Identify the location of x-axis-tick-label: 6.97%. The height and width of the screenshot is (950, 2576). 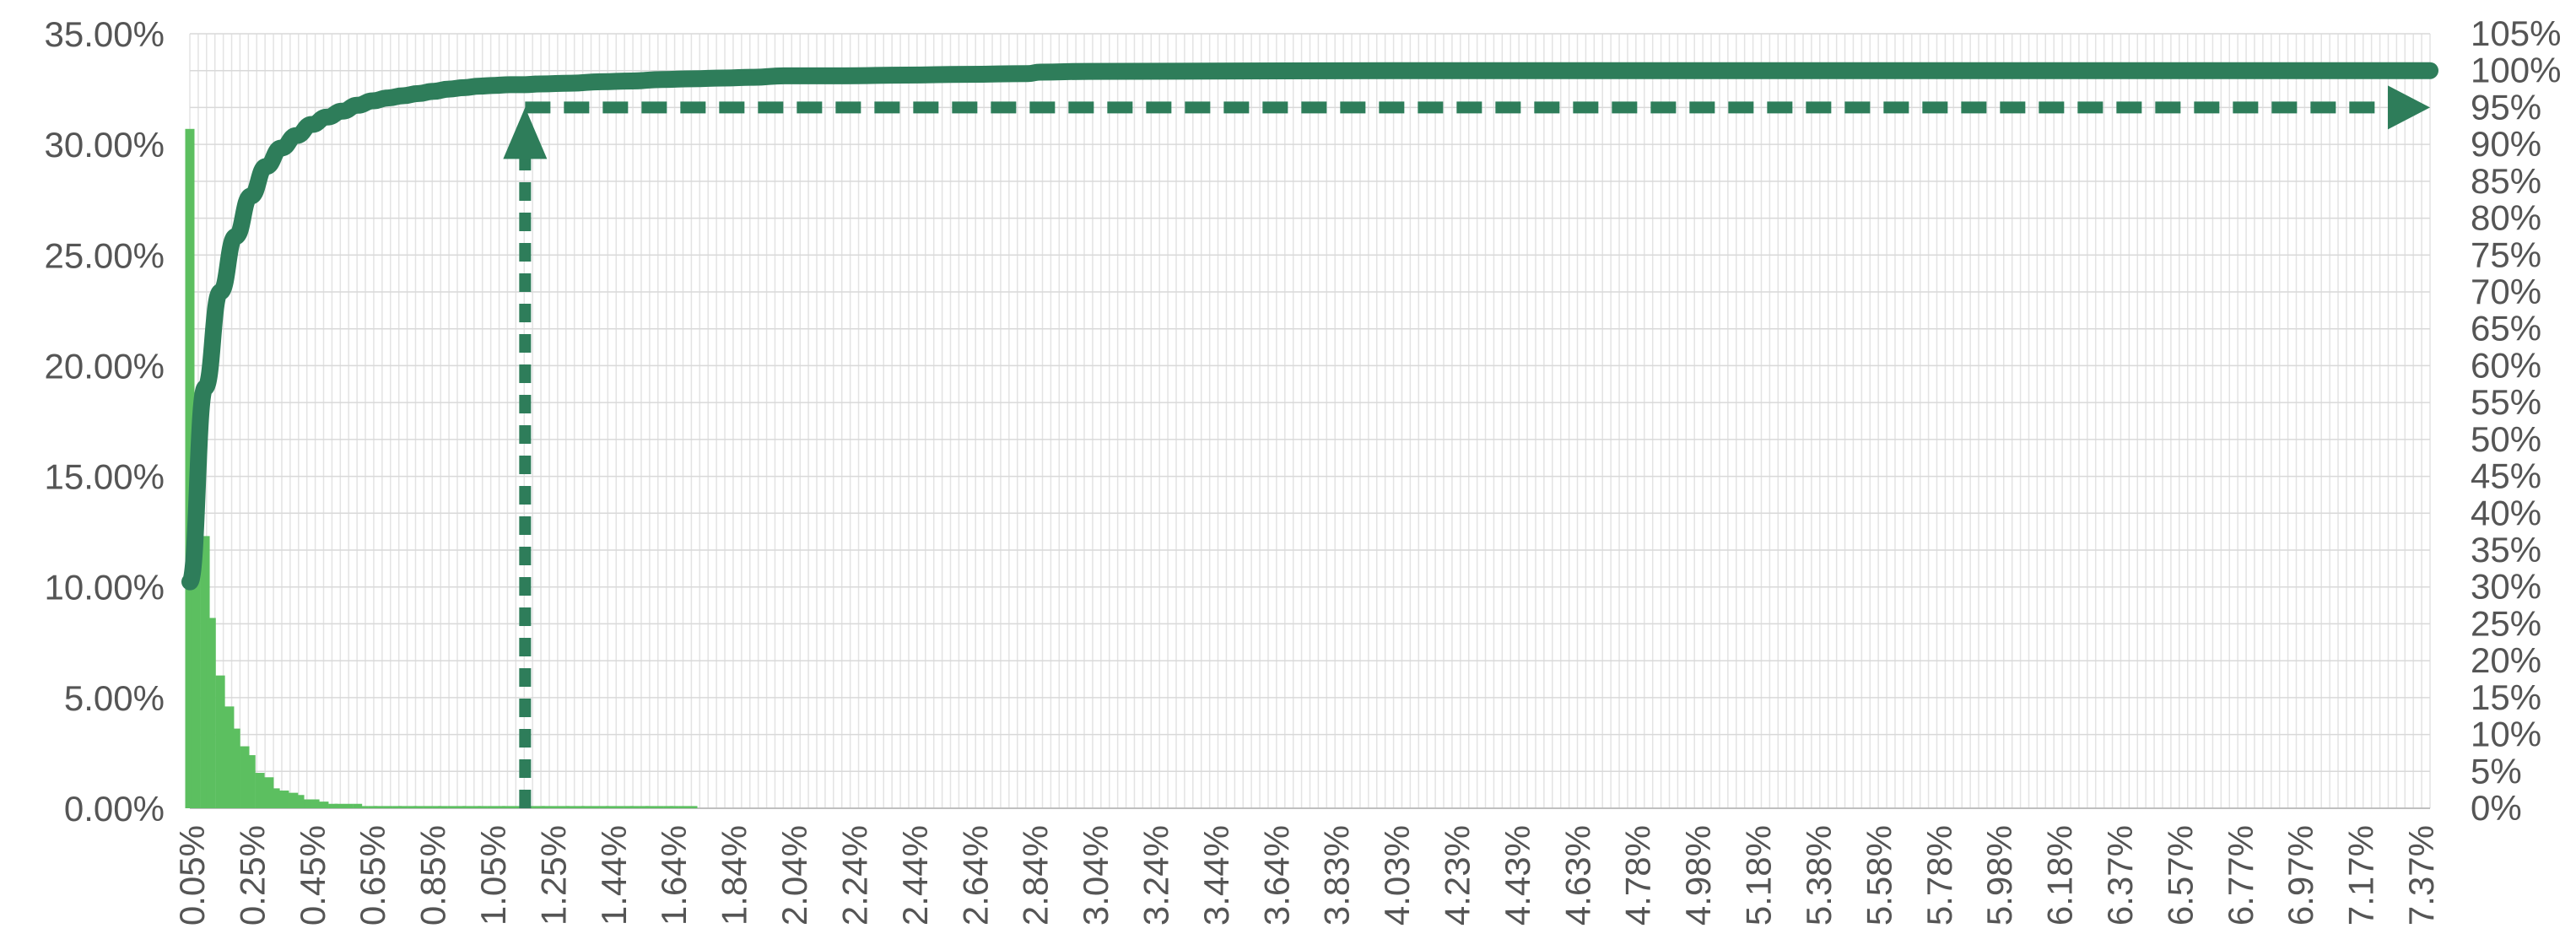
(2300, 875).